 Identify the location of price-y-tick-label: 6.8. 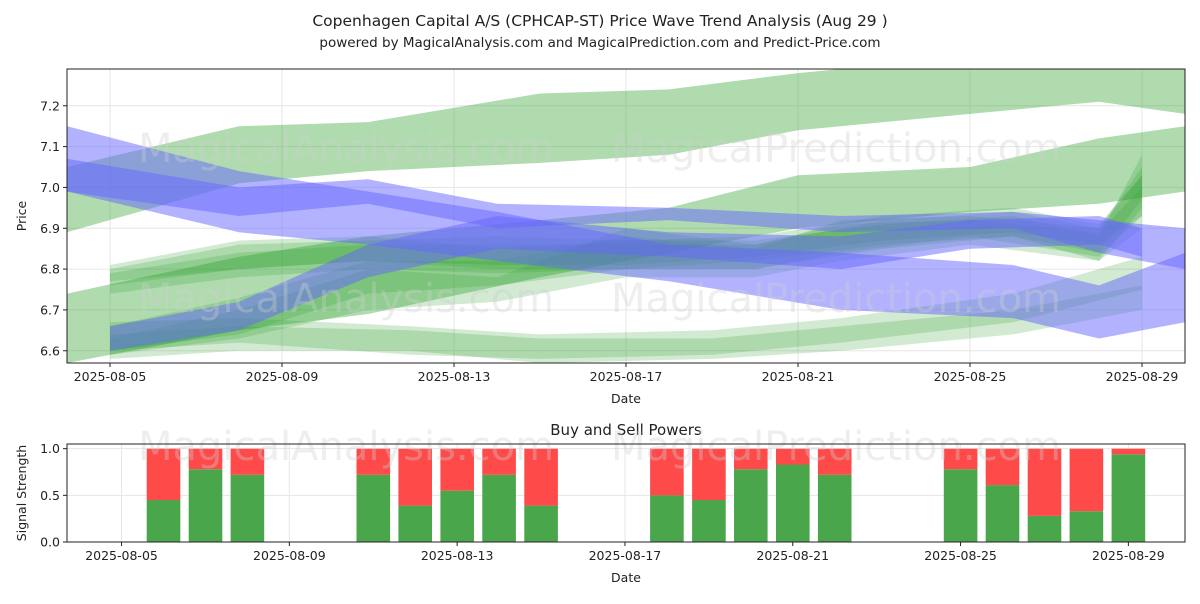
(50, 269).